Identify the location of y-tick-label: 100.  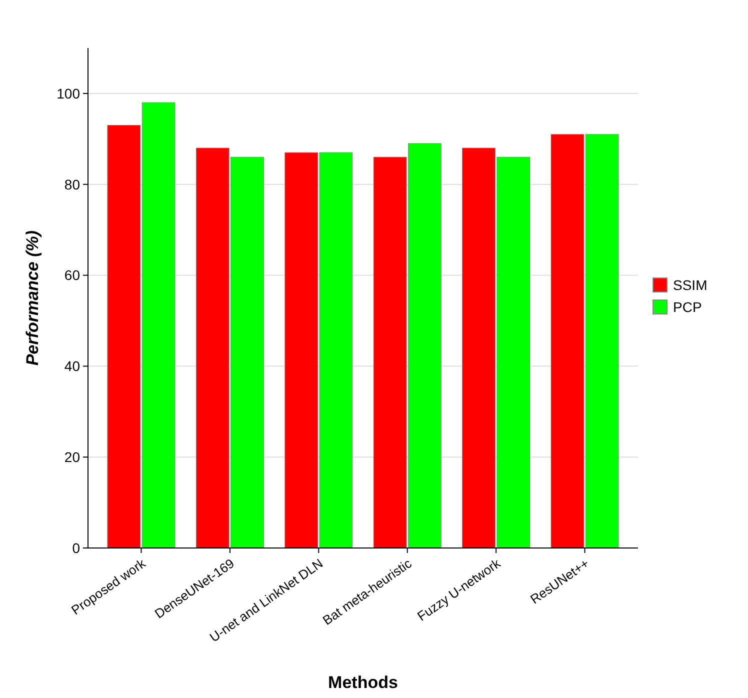
(68, 93).